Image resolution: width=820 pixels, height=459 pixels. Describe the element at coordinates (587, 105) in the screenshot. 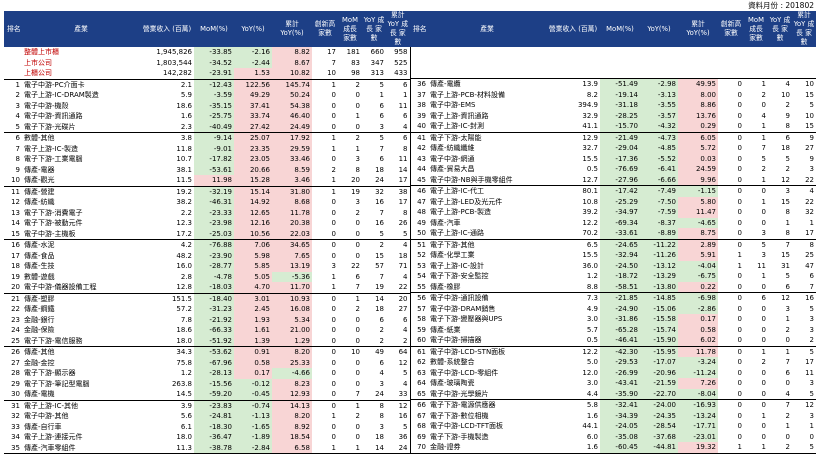

I see `cell-revenue: 394.9` at that location.